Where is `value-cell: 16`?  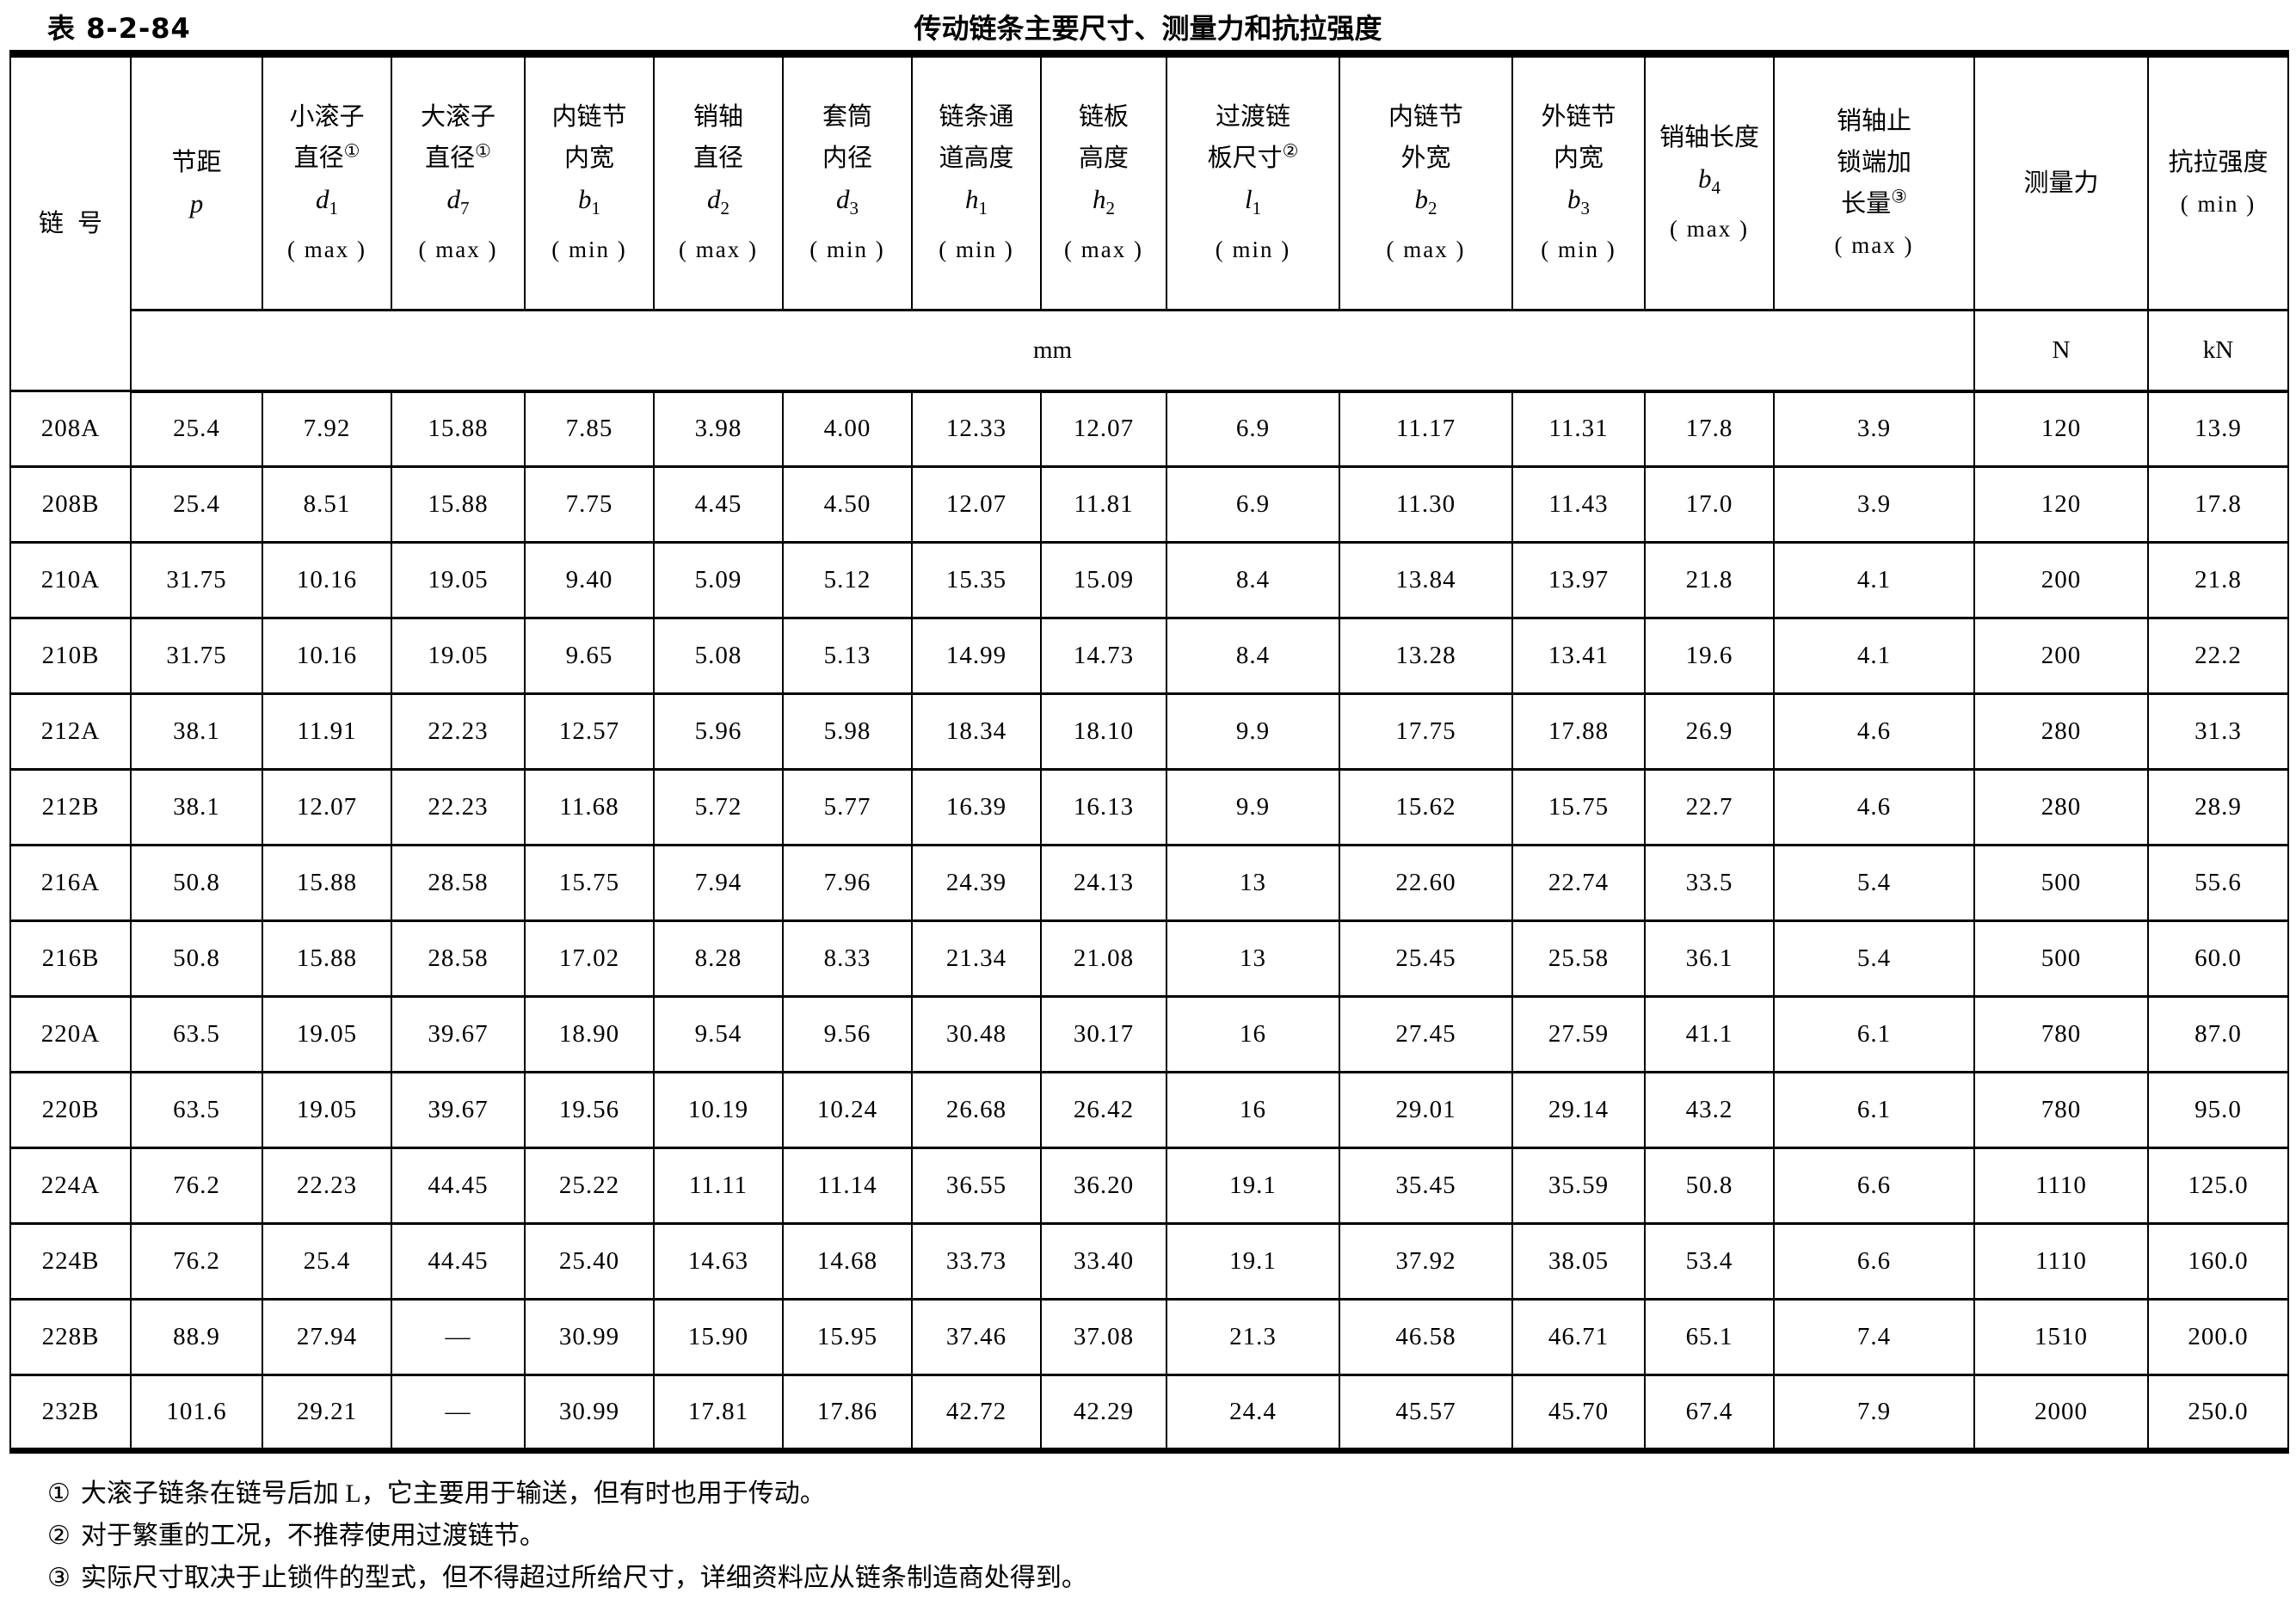 value-cell: 16 is located at coordinates (1253, 1110).